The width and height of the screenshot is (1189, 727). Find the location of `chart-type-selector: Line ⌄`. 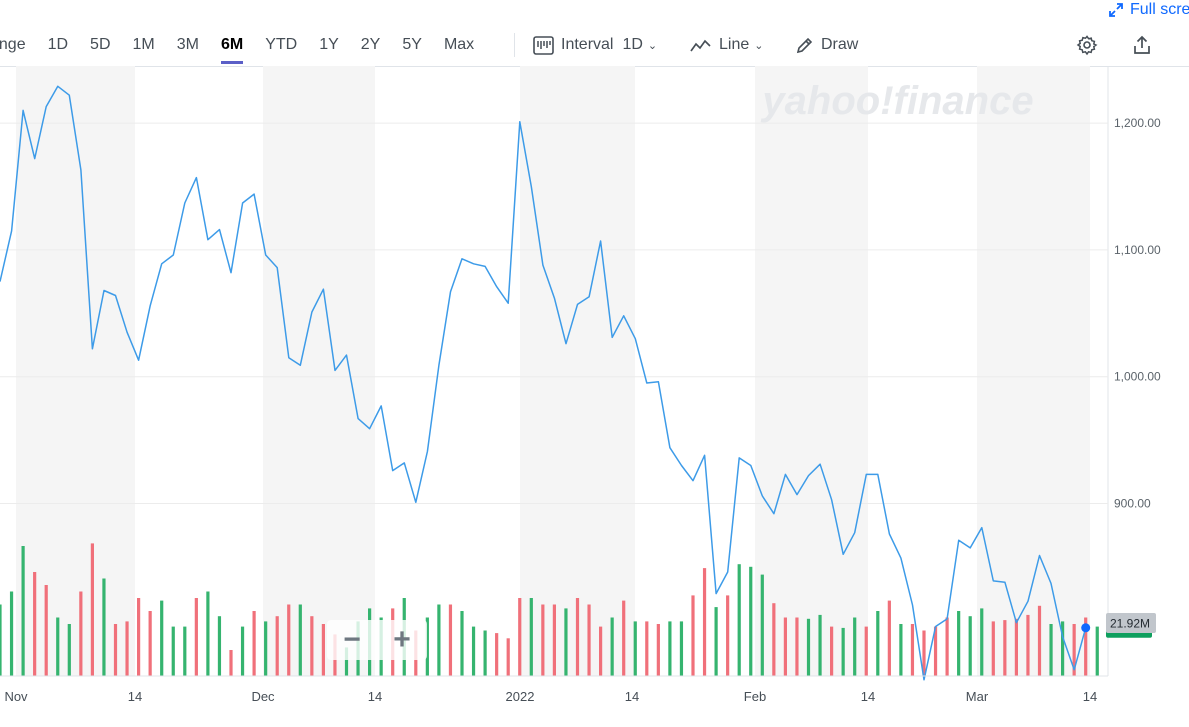

chart-type-selector: Line ⌄ is located at coordinates (726, 45).